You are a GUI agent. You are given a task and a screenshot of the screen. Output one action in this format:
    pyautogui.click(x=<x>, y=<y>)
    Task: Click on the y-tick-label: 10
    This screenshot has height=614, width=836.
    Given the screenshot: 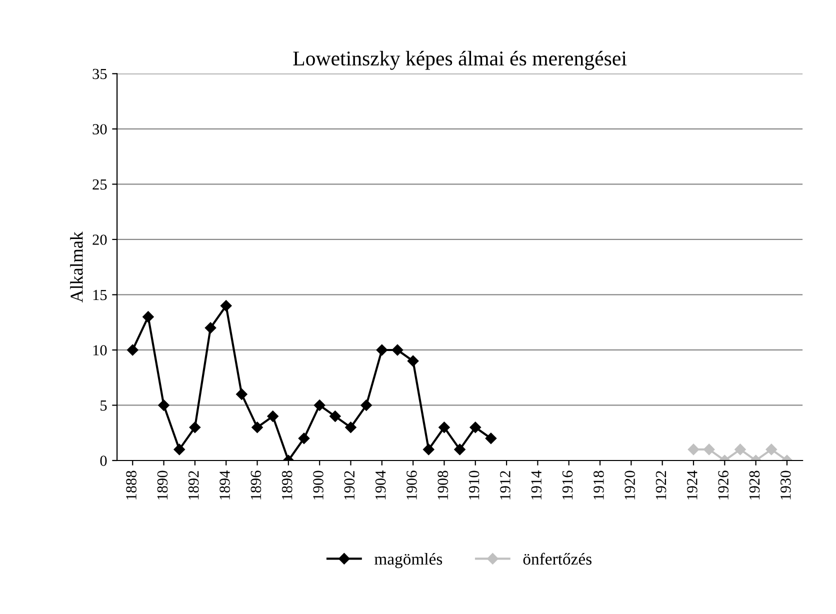 What is the action you would take?
    pyautogui.click(x=100, y=350)
    